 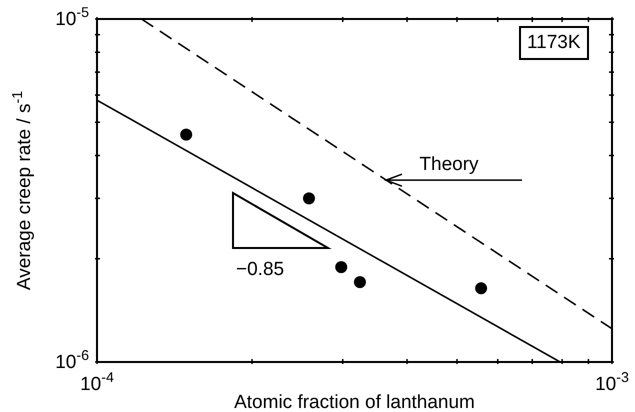 What do you see at coordinates (72, 17) in the screenshot?
I see `y-tick-label: 10$^{-5}$` at bounding box center [72, 17].